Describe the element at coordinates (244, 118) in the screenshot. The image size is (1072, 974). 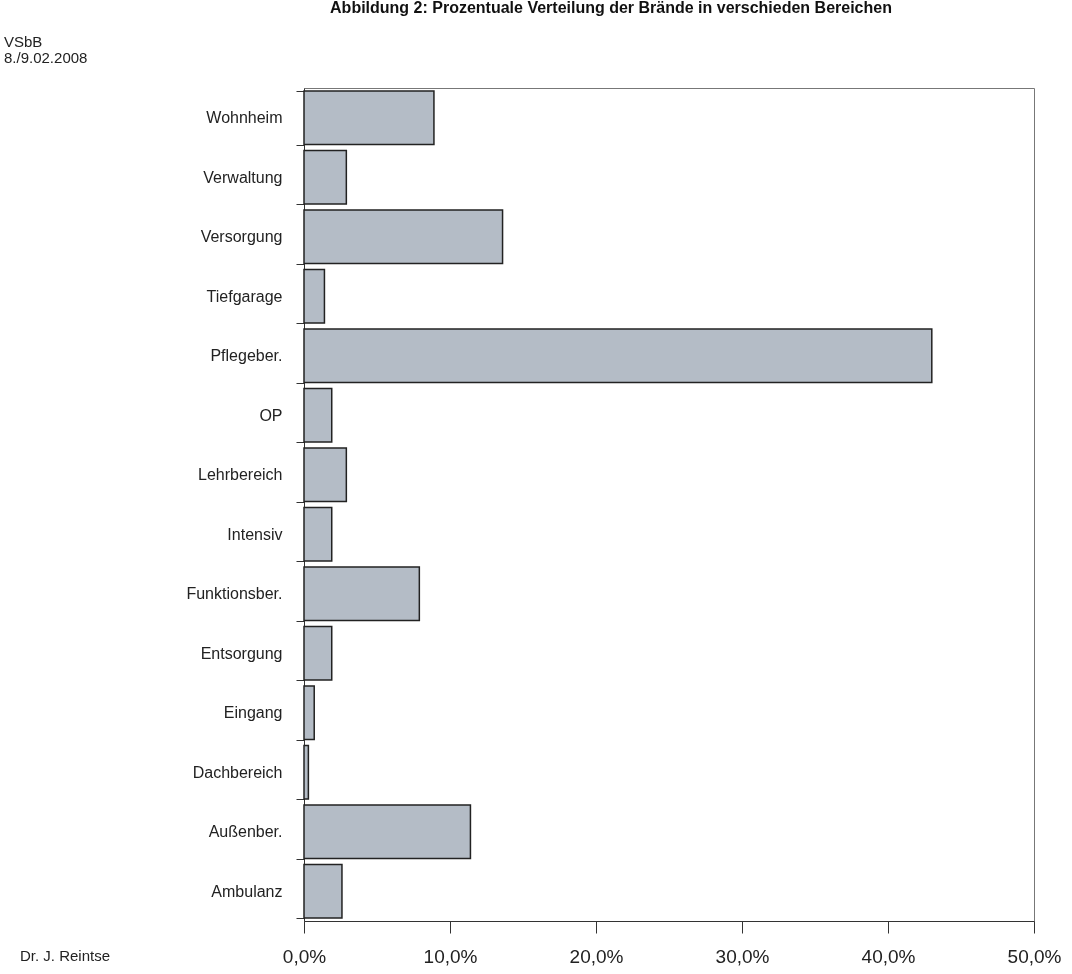
I see `y-tick-label: Wohnheim` at that location.